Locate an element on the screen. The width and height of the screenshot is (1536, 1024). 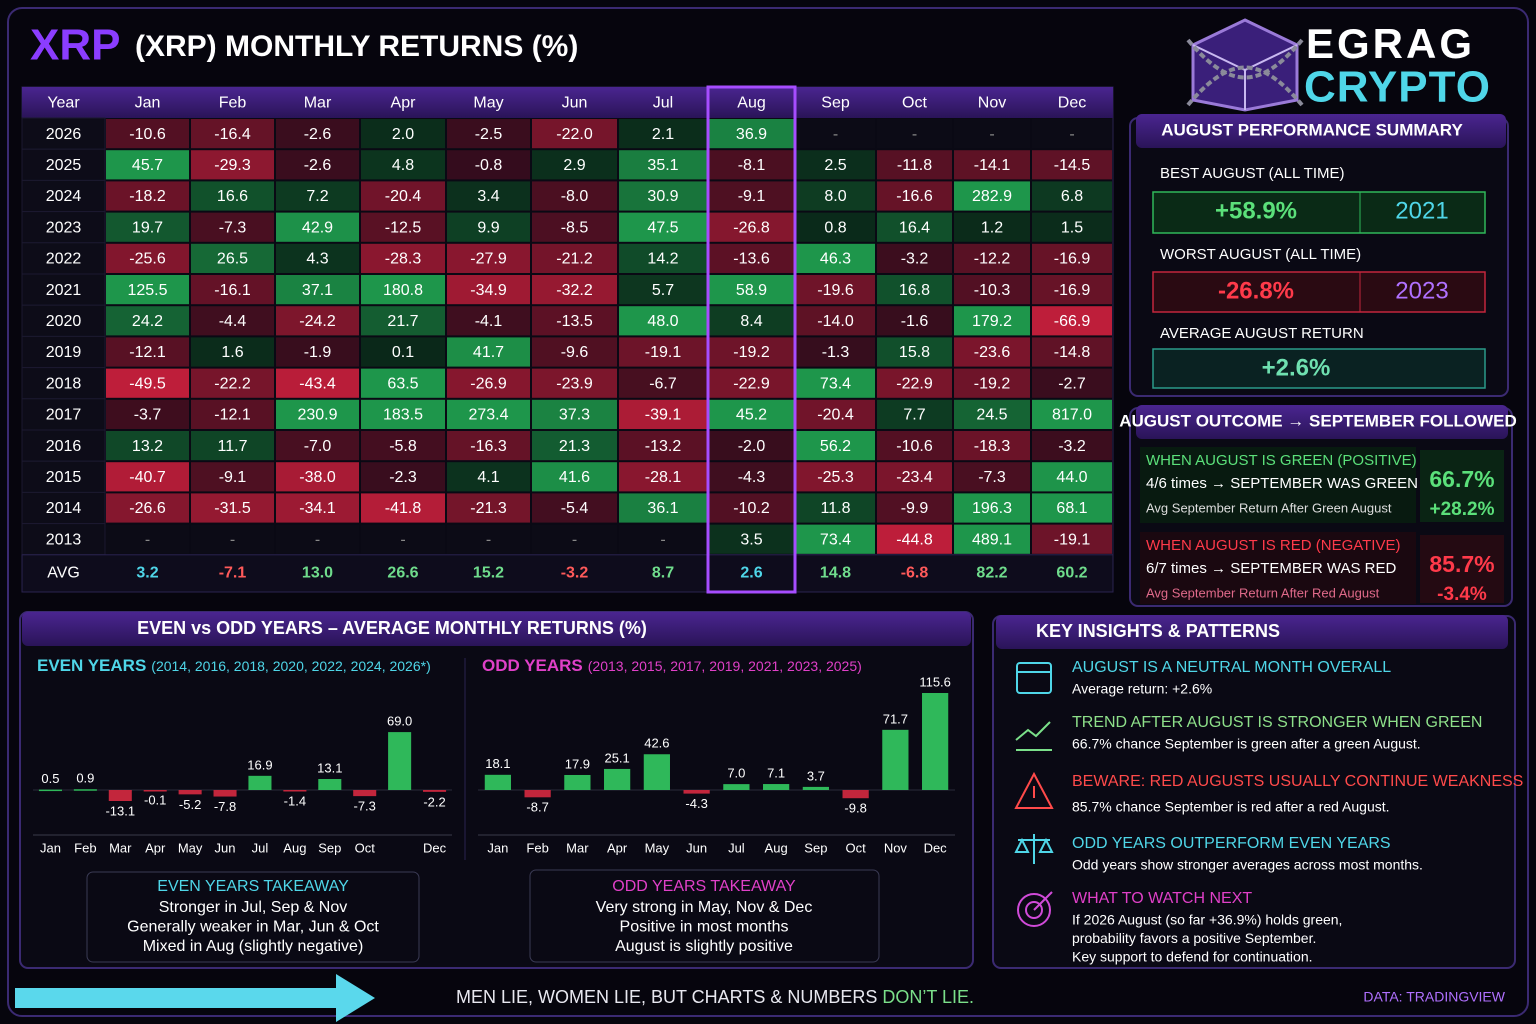
green-block is located at coordinates (1278, 485).